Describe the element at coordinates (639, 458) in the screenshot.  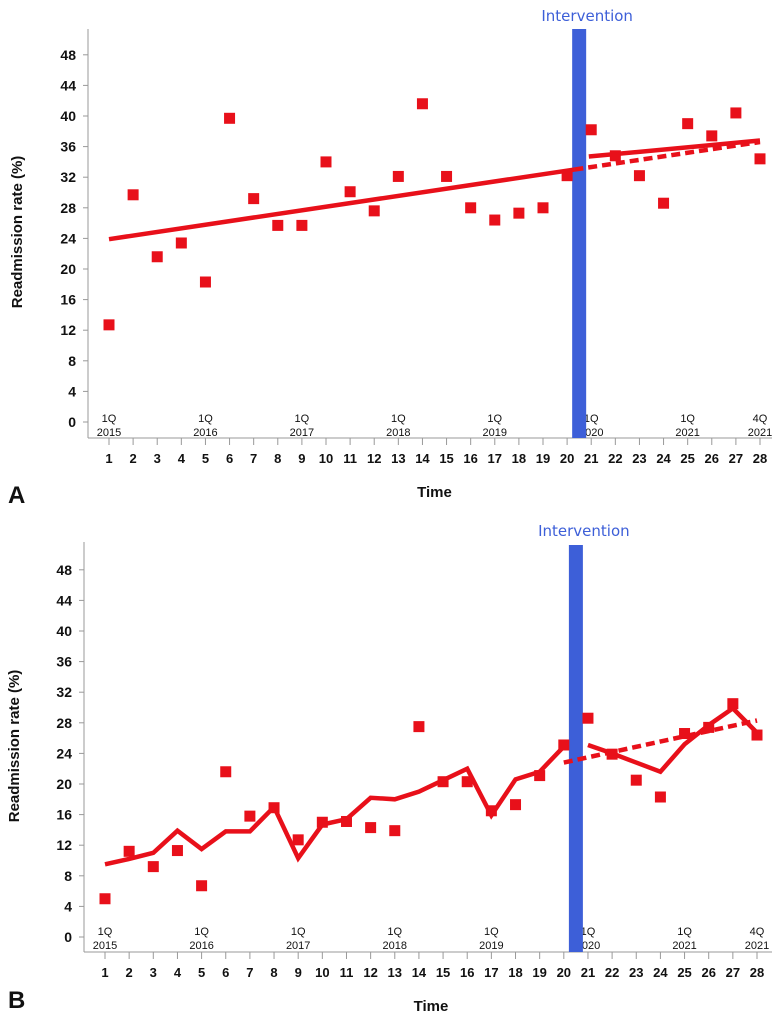
I see `panel-a-x-tick-label: 23` at that location.